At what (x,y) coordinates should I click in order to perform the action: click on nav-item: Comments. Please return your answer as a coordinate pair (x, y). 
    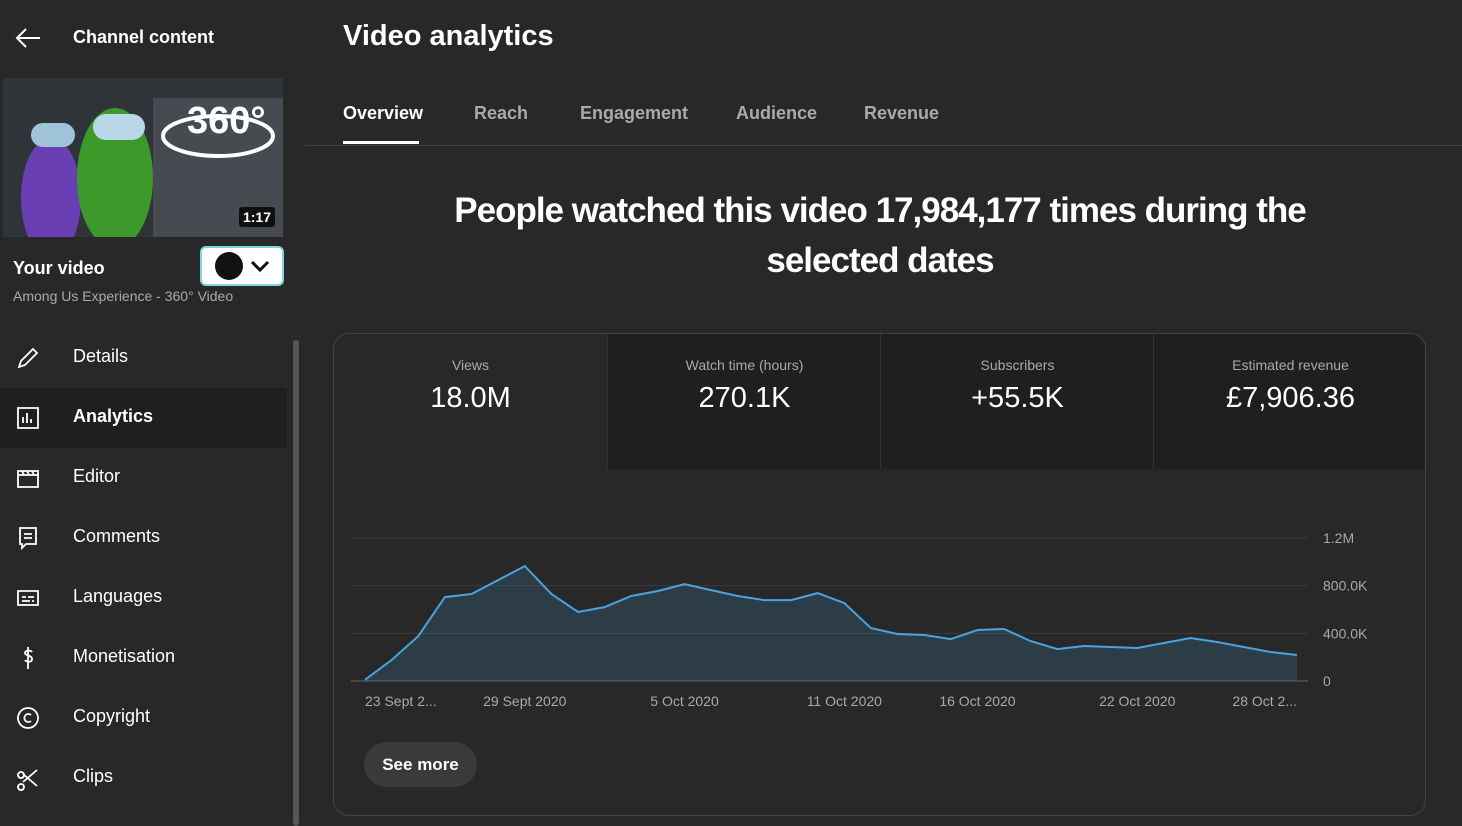
    Looking at the image, I should click on (117, 536).